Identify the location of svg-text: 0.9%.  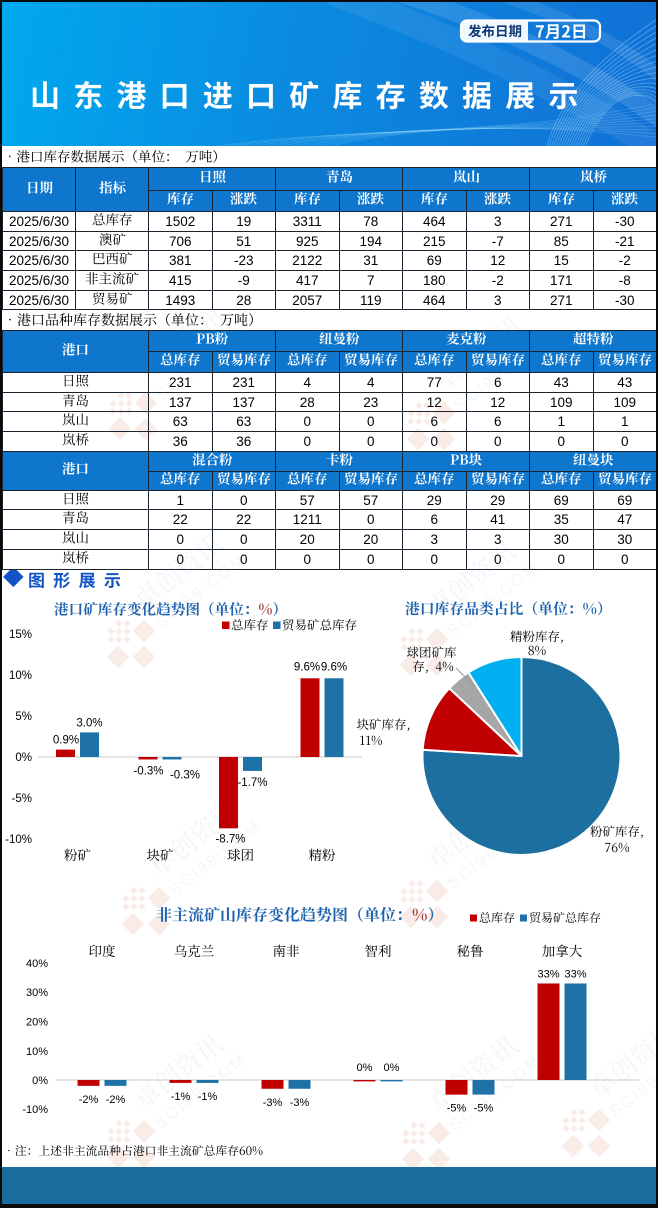
(66, 741).